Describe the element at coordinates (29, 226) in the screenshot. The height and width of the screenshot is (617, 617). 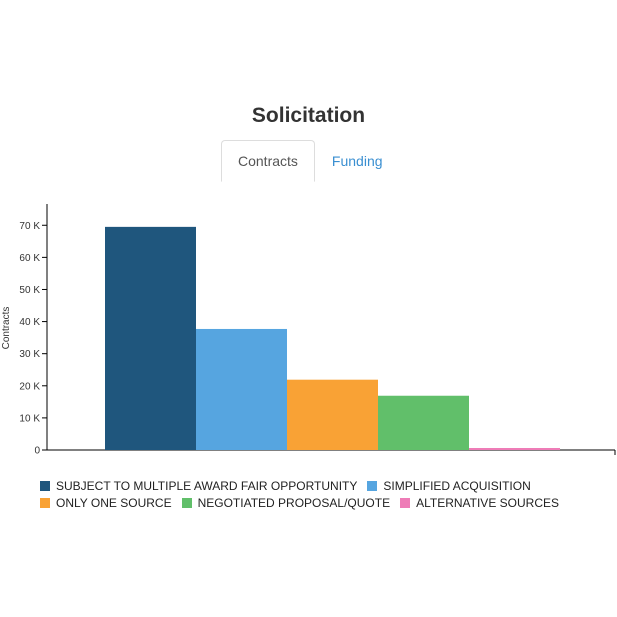
I see `y-tick-label: 70 K` at that location.